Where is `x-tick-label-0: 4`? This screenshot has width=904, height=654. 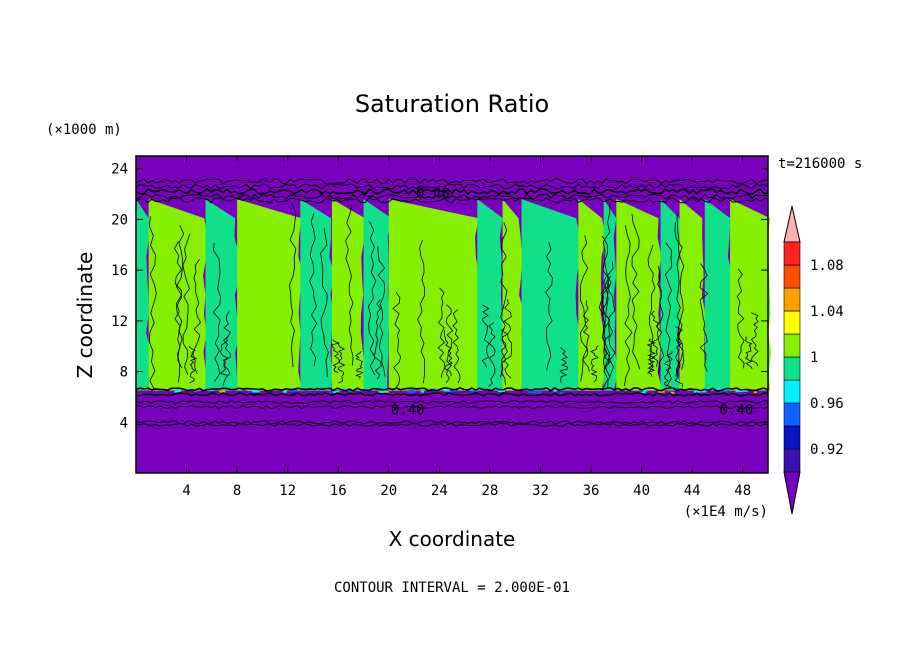
x-tick-label-0: 4 is located at coordinates (186, 491).